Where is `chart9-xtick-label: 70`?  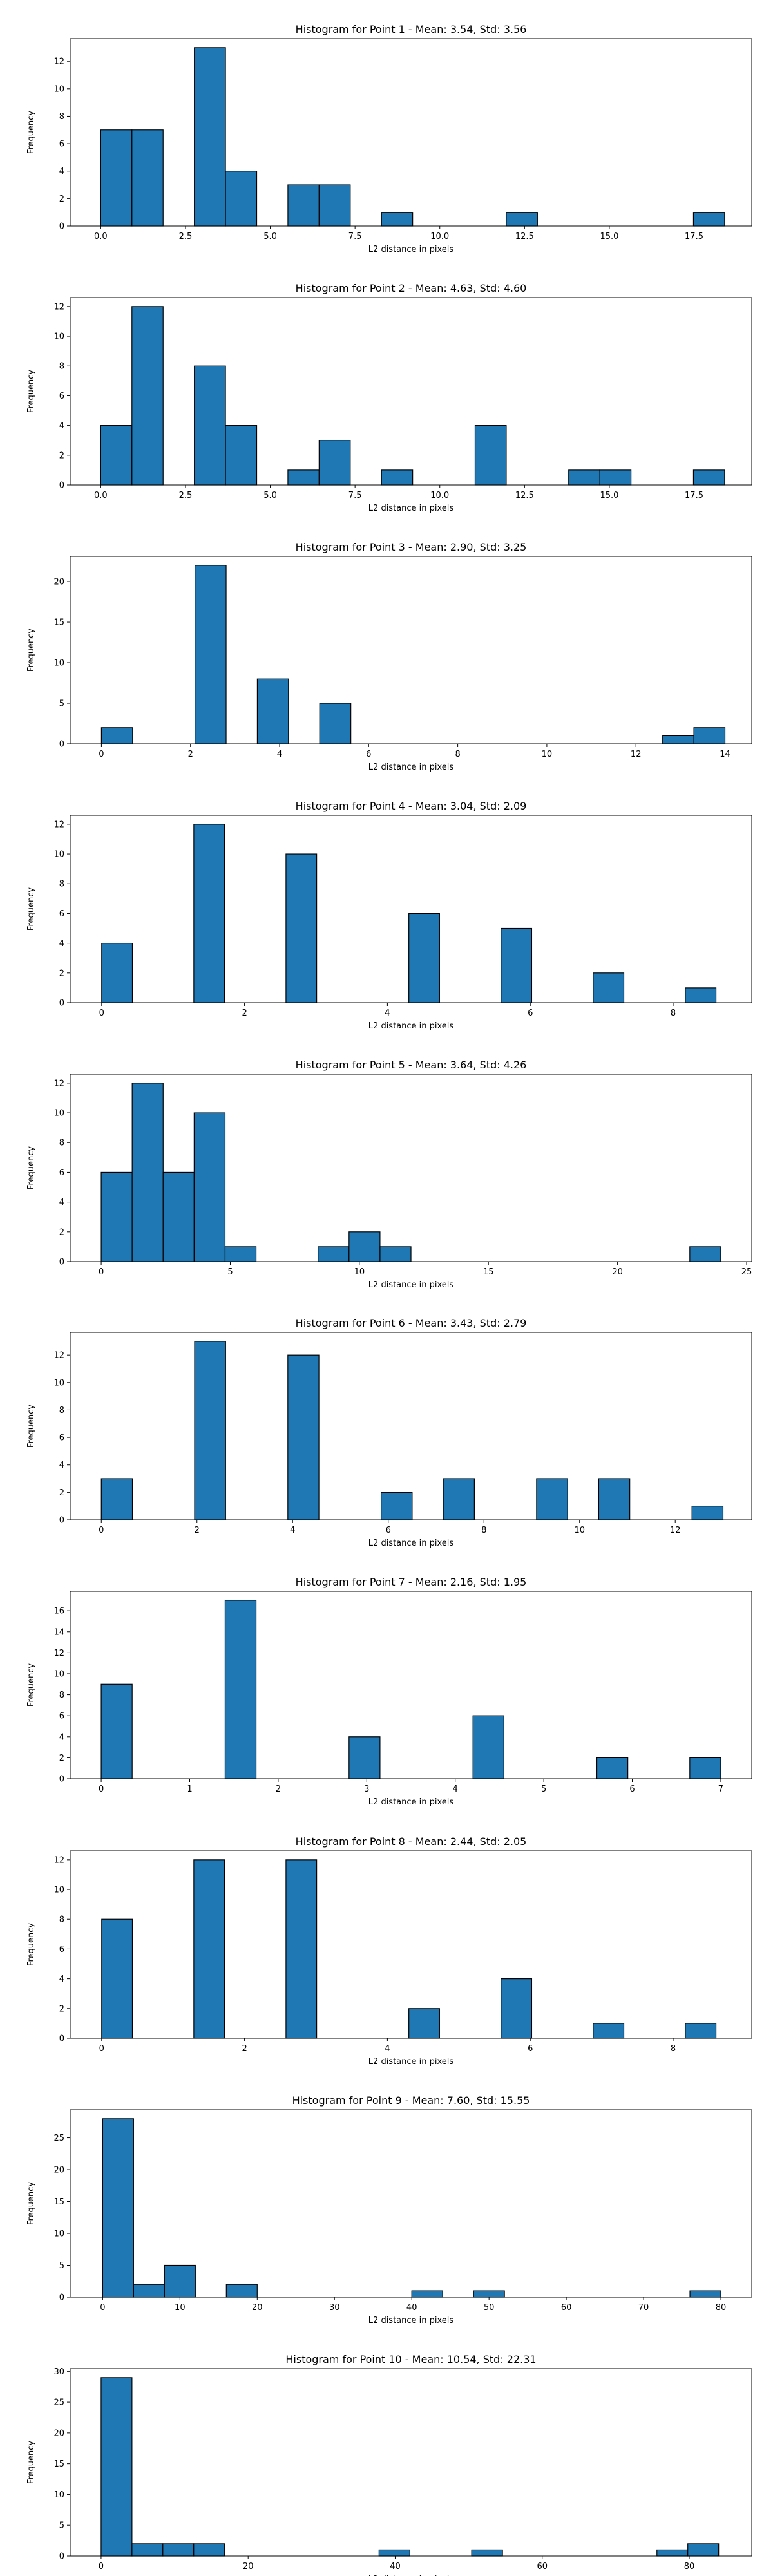 chart9-xtick-label: 70 is located at coordinates (643, 2308).